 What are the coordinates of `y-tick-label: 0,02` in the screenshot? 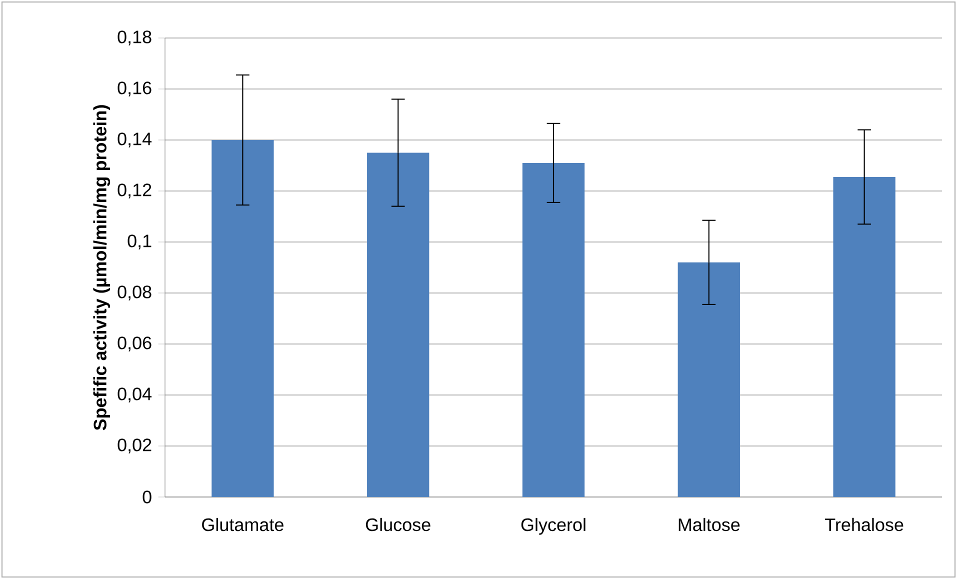 It's located at (135, 446).